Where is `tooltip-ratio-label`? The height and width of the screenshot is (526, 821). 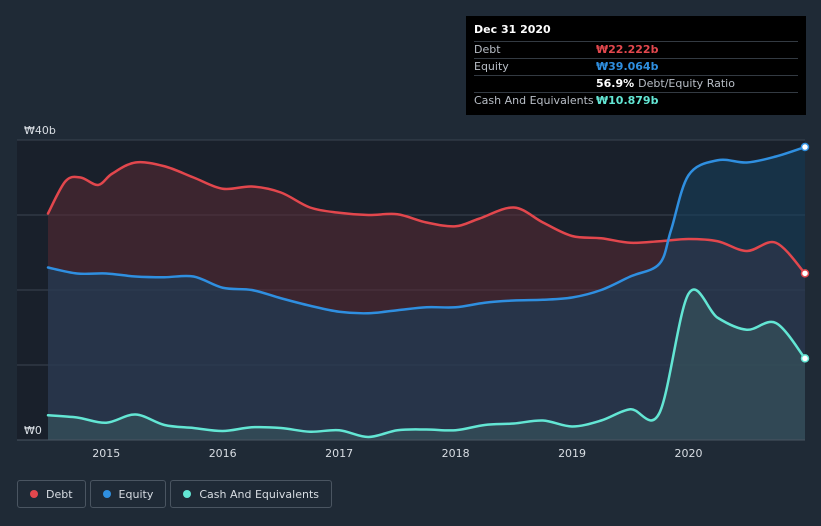 tooltip-ratio-label is located at coordinates (535, 84).